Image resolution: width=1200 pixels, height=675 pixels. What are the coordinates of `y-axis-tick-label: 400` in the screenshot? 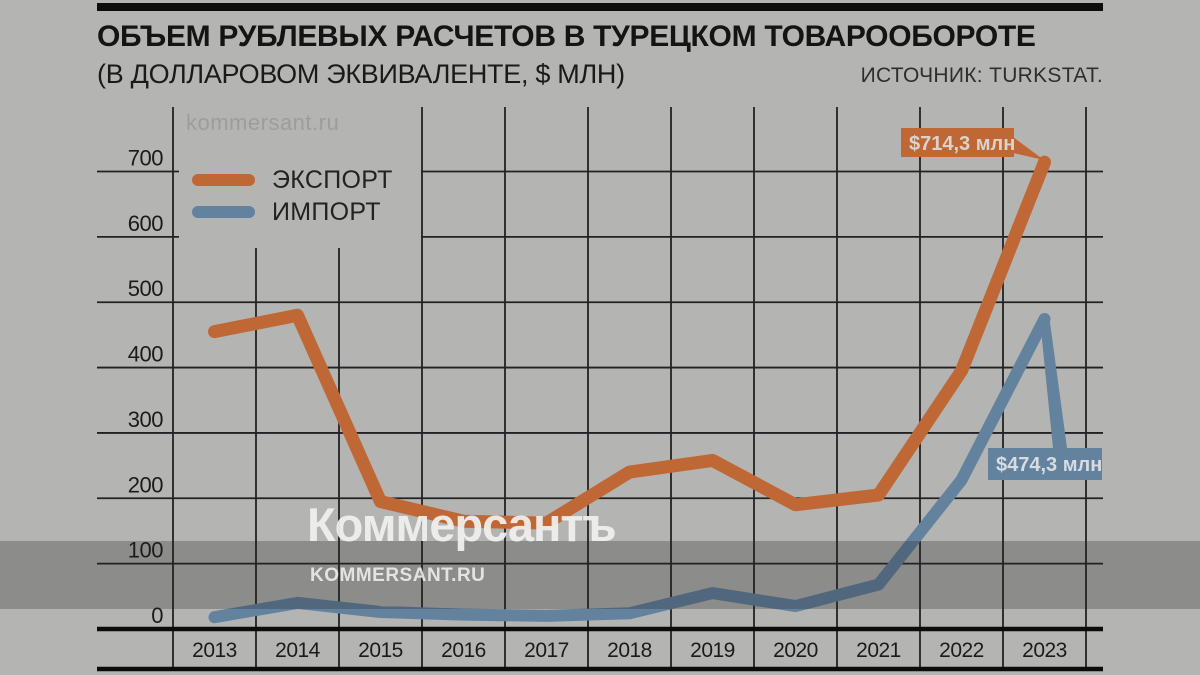 It's located at (145, 354).